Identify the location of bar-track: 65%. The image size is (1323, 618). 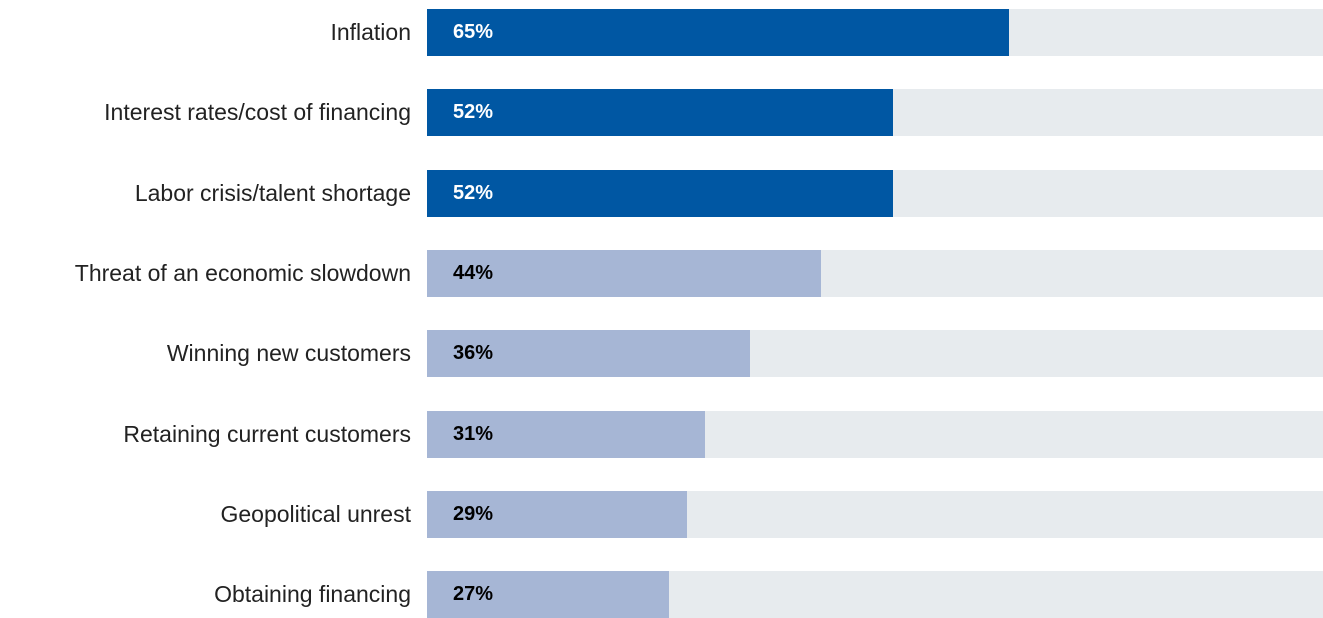
(875, 32).